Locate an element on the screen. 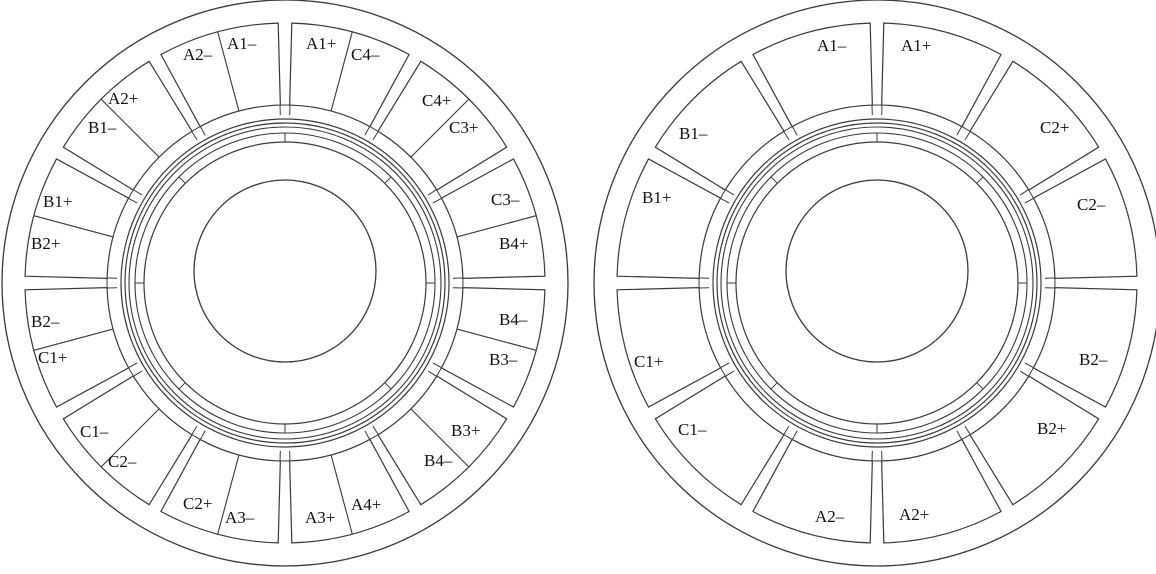 The height and width of the screenshot is (574, 1156). coil-divider is located at coordinates (496, 339).